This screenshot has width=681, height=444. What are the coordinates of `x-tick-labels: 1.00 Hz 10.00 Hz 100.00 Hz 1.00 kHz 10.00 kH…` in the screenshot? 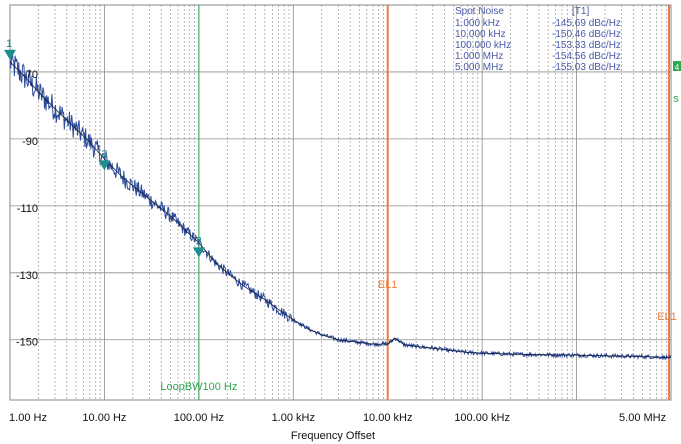 It's located at (337, 418).